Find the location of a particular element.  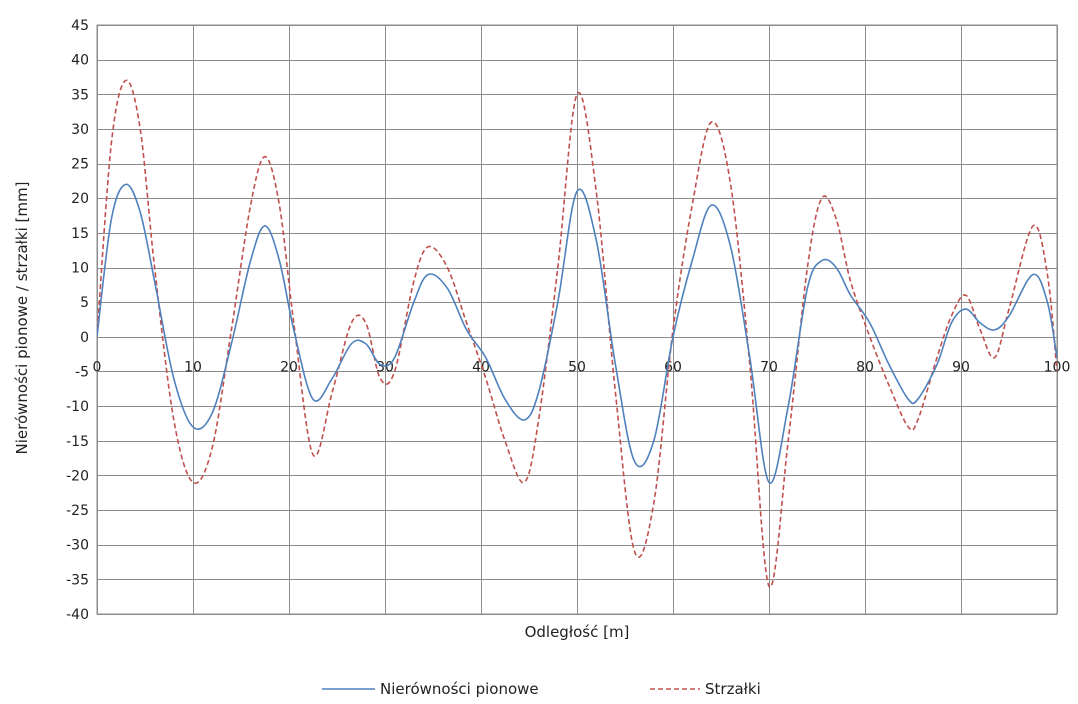

x-tick-label: 90 is located at coordinates (961, 367).